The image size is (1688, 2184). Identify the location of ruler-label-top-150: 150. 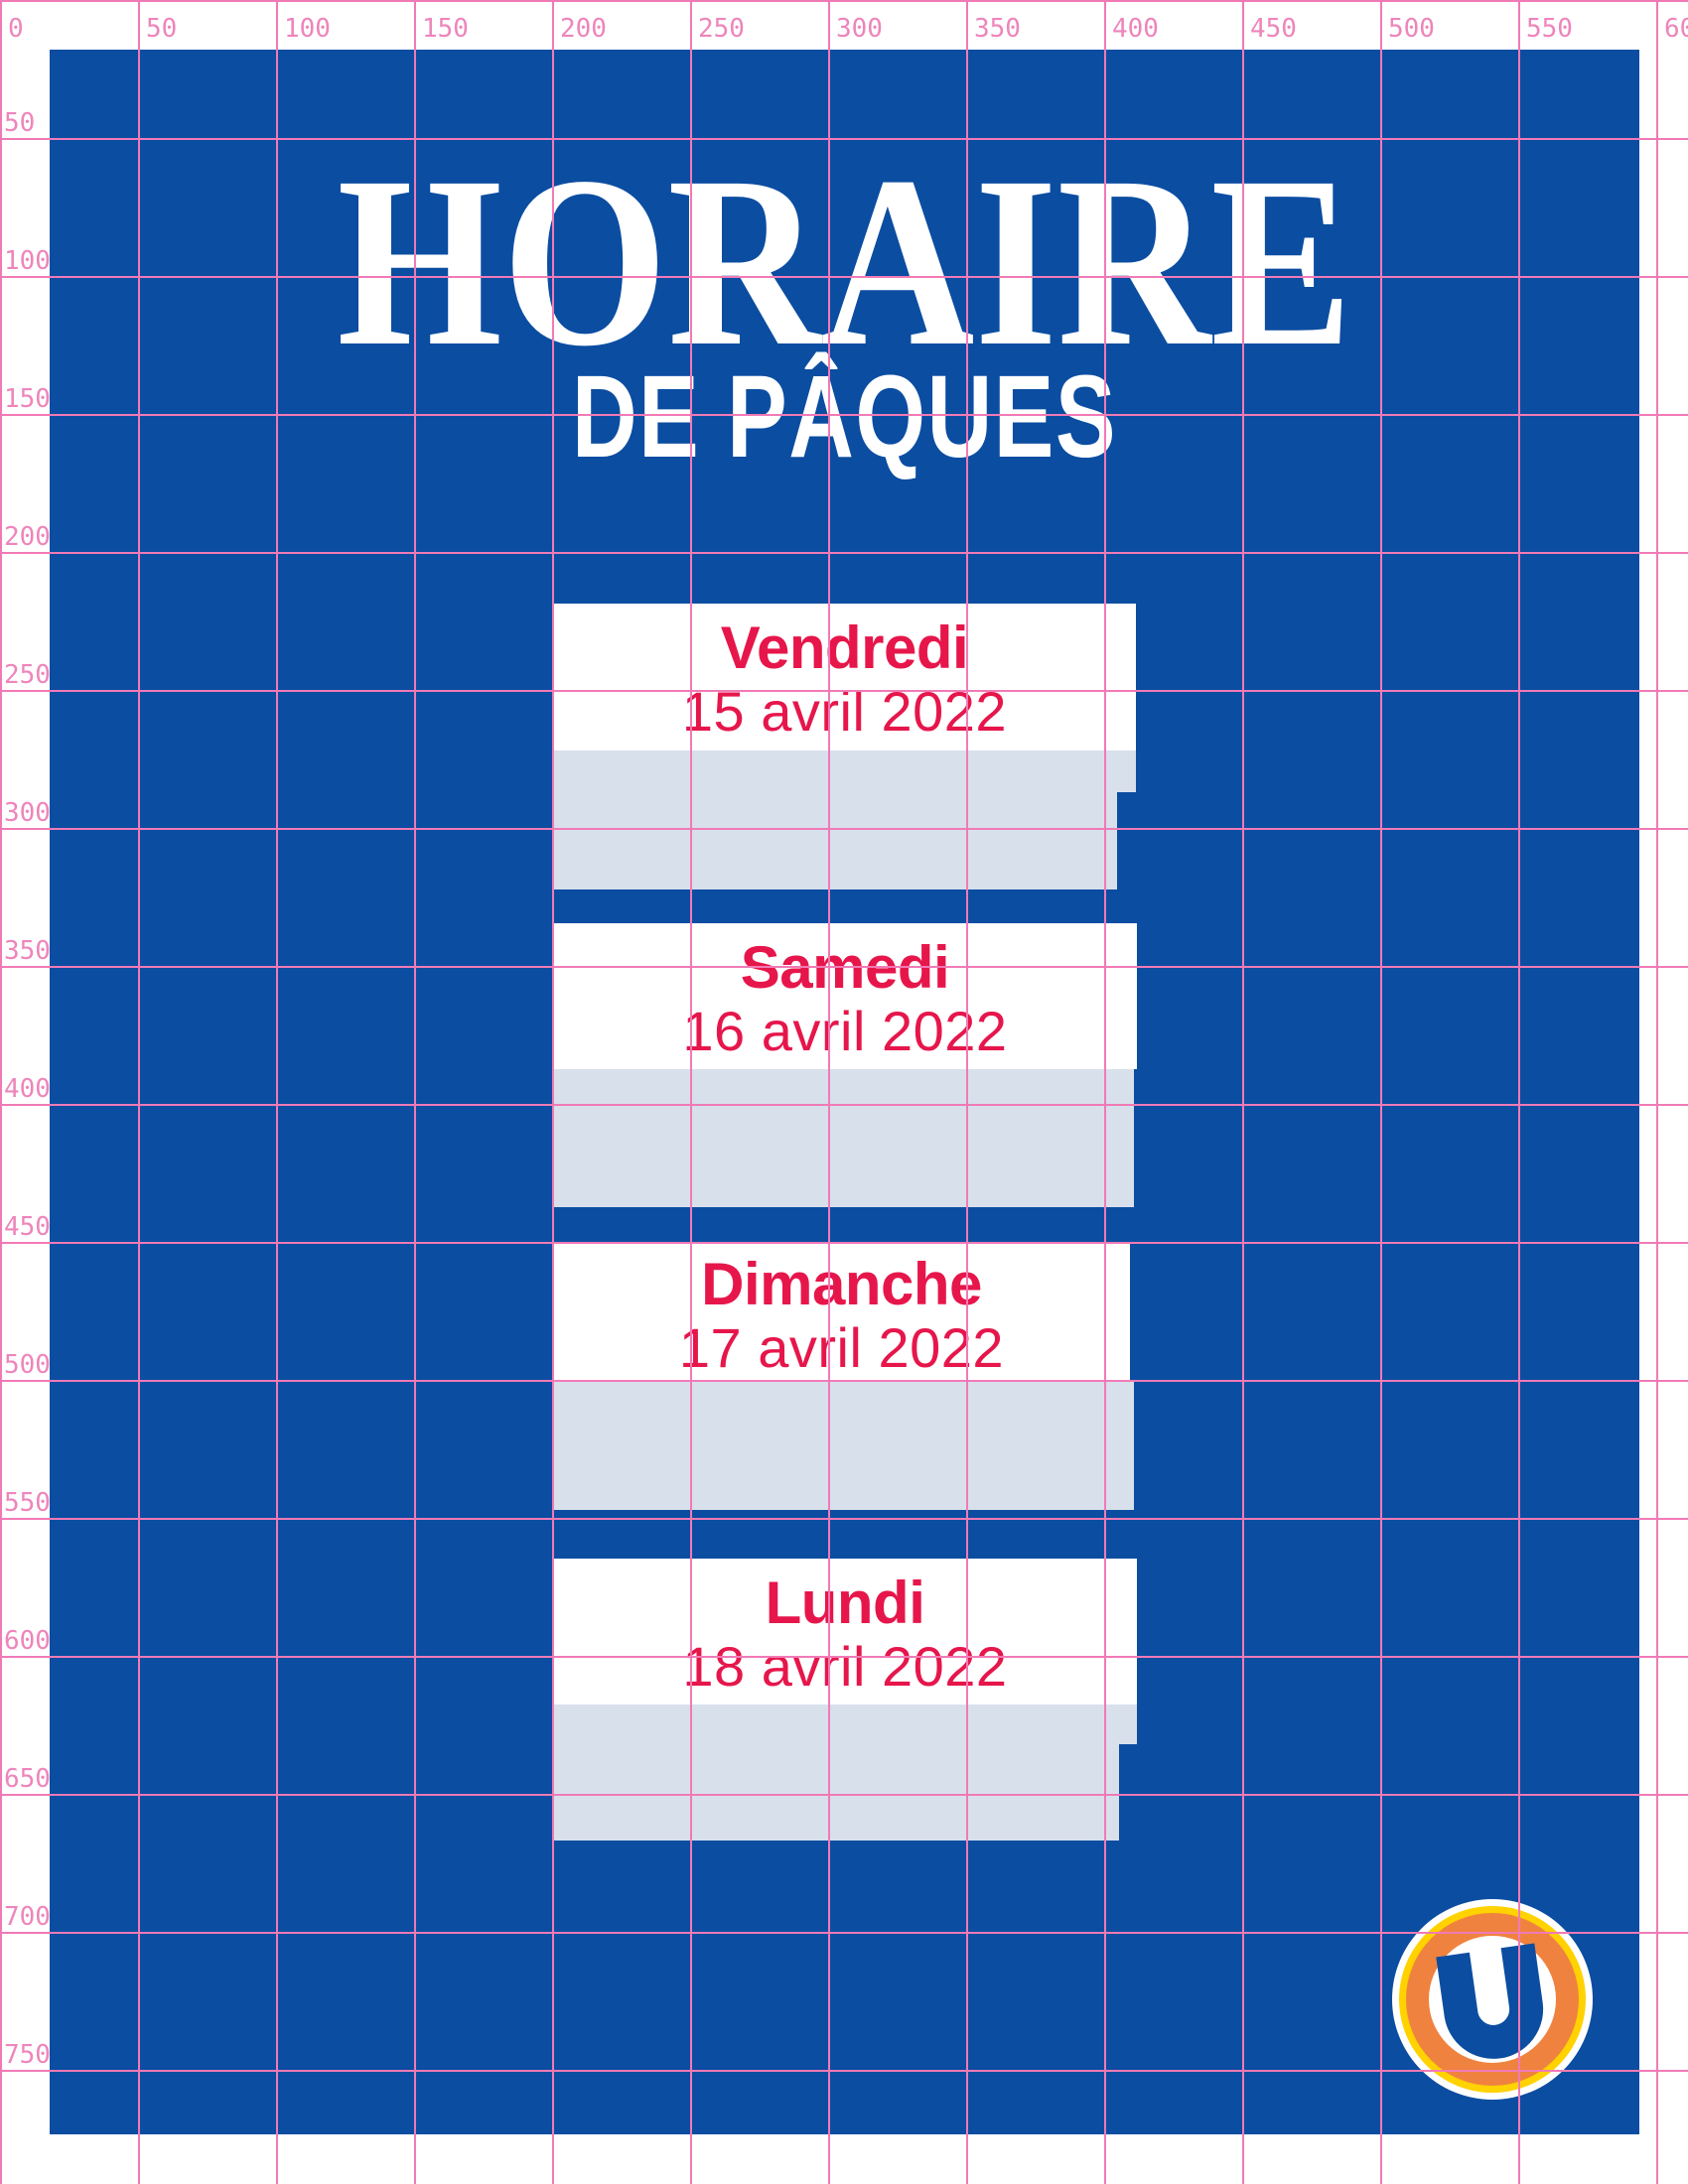
(445, 29).